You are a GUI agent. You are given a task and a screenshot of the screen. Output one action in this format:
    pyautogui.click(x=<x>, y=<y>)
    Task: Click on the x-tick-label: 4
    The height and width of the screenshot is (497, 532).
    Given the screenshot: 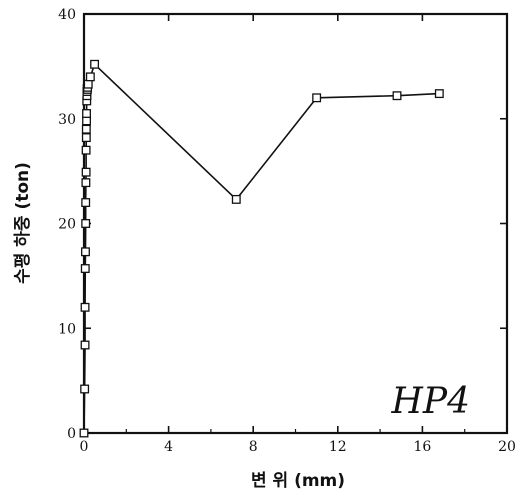 What is the action you would take?
    pyautogui.click(x=168, y=447)
    